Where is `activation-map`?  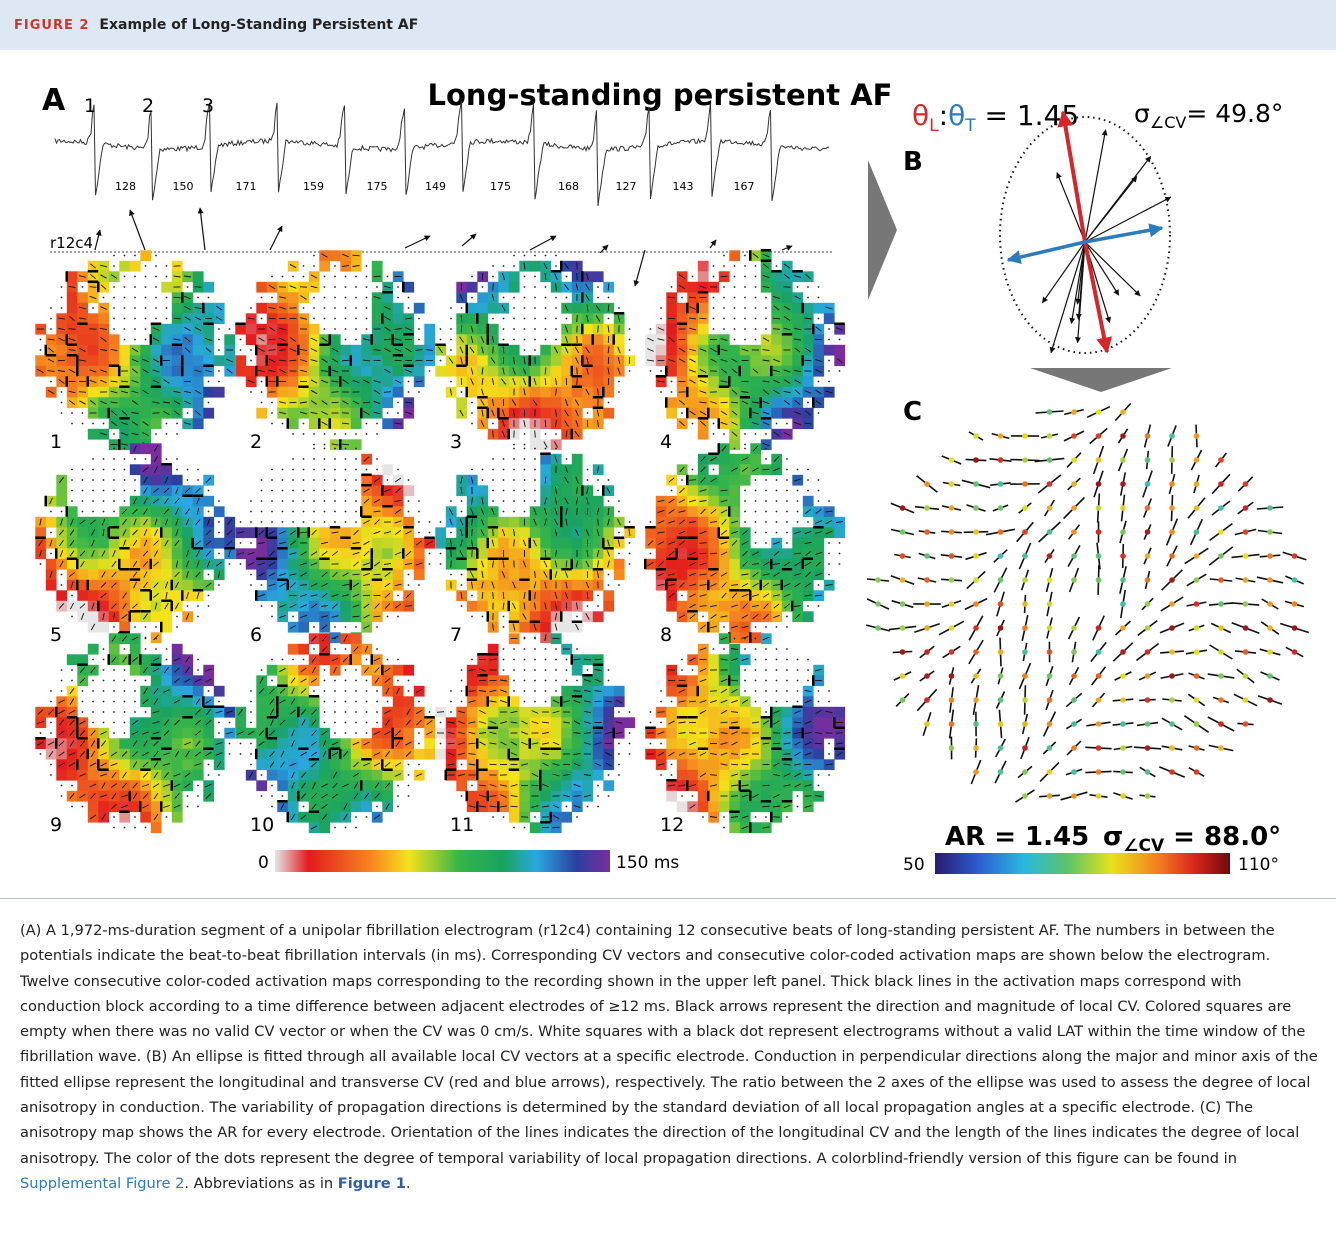 activation-map is located at coordinates (335, 350).